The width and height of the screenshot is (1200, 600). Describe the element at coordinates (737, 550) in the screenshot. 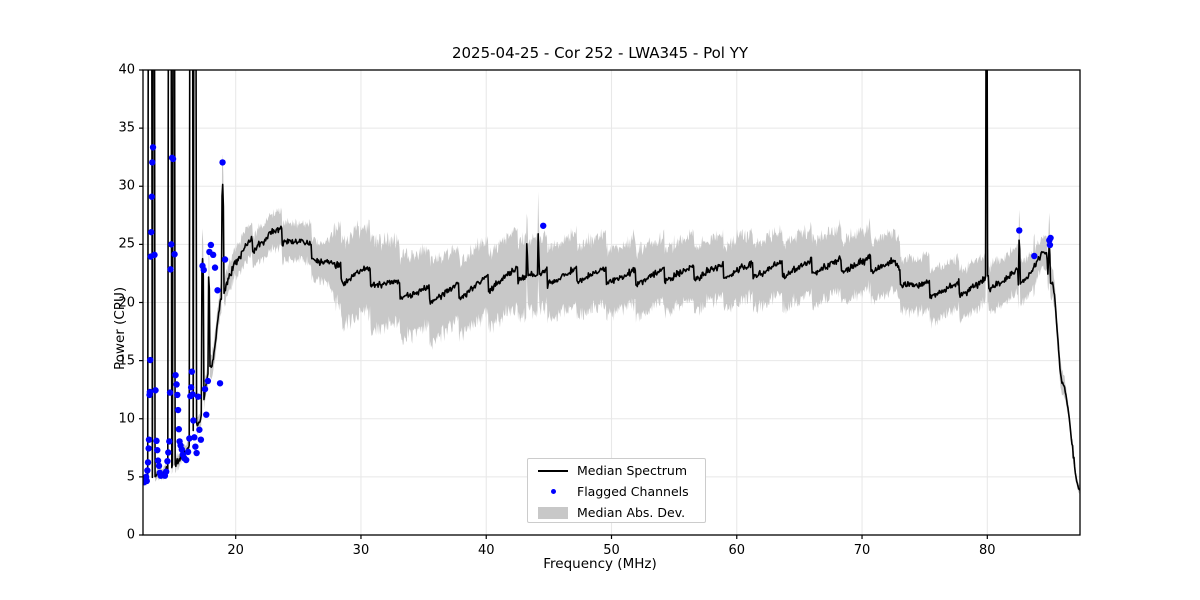

I see `x-tick-label: 60` at that location.